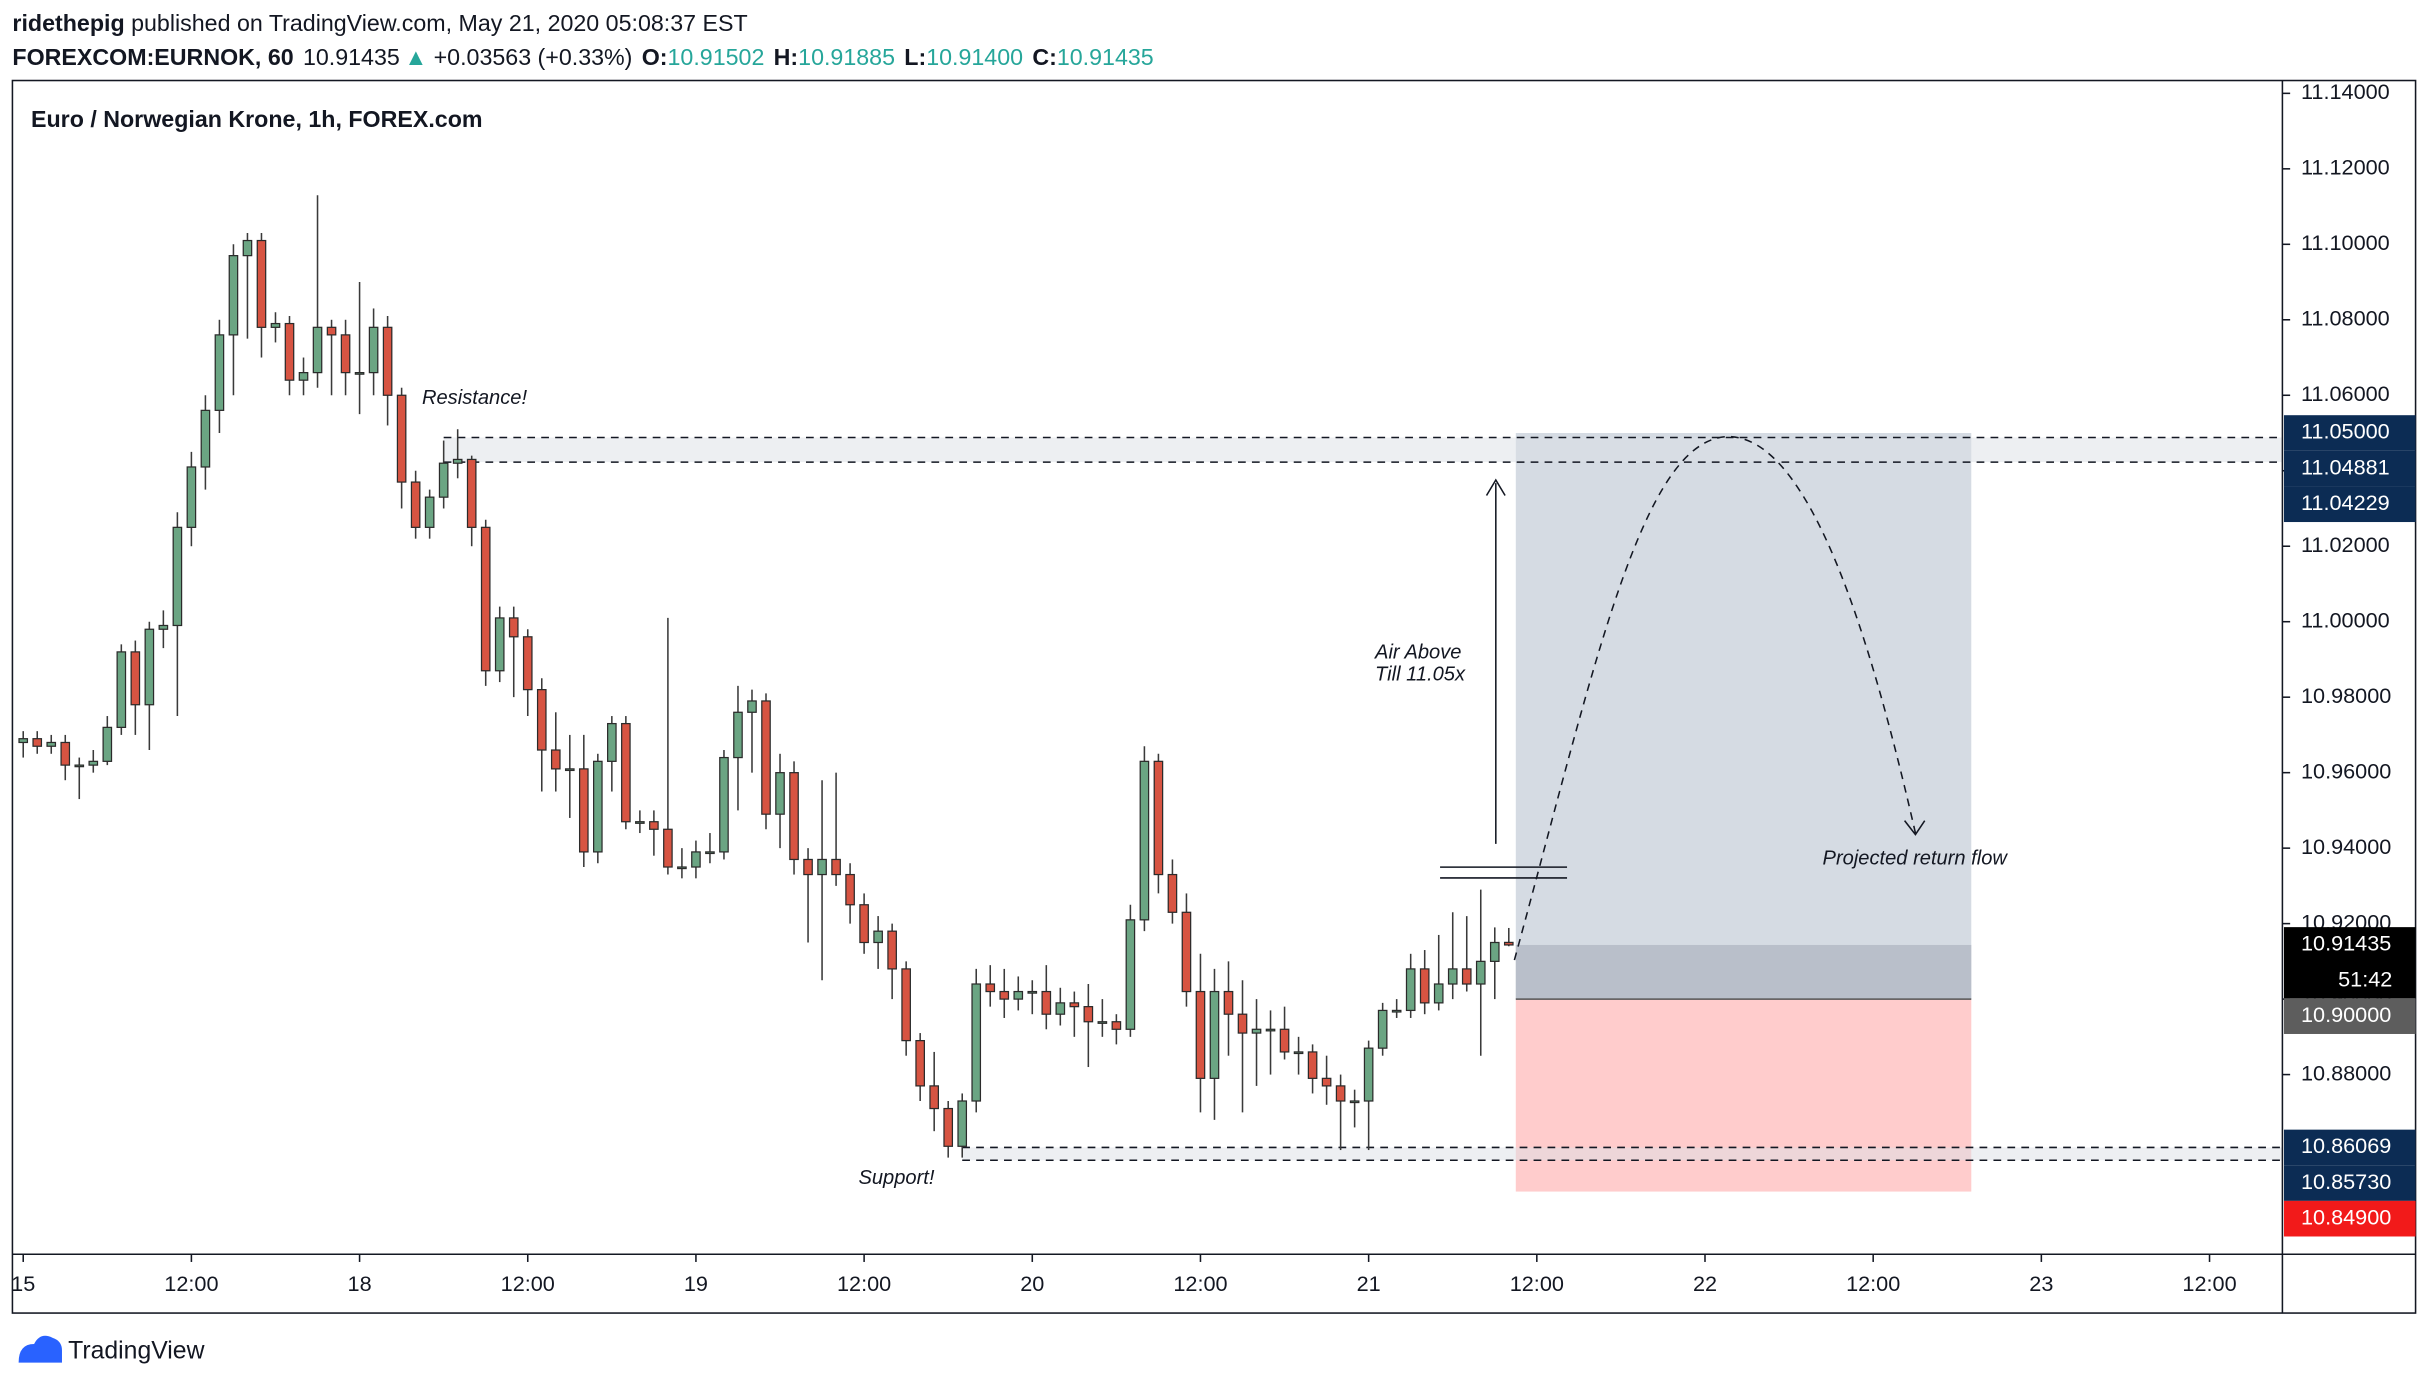  I want to click on y-tick-label: 11.00000, so click(2345, 619).